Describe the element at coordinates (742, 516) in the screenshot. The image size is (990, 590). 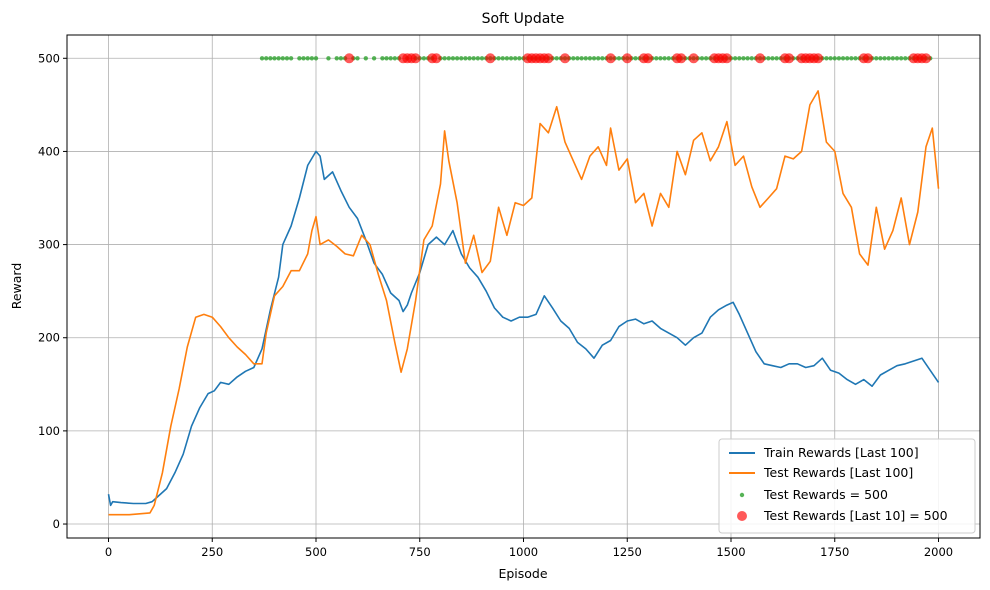
I see `legend-marker-last10` at that location.